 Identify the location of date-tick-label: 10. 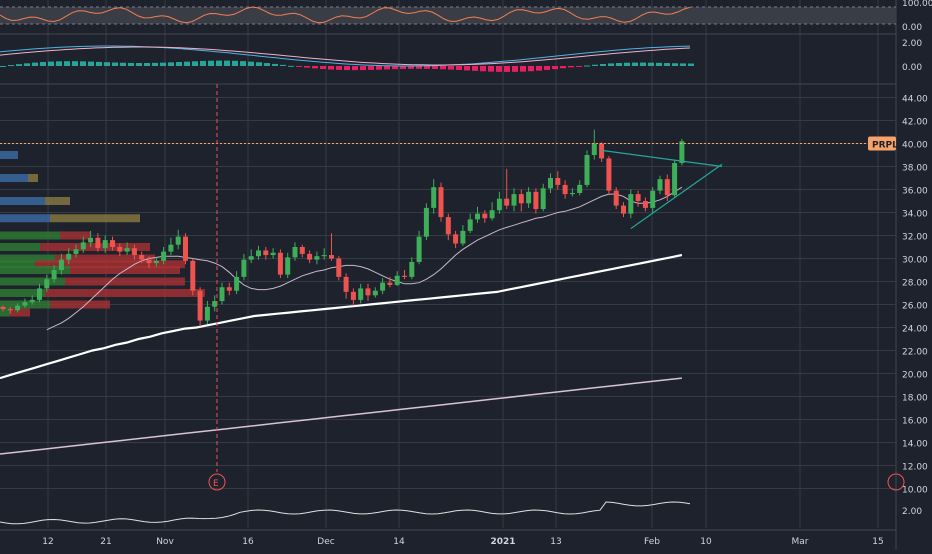
(706, 542).